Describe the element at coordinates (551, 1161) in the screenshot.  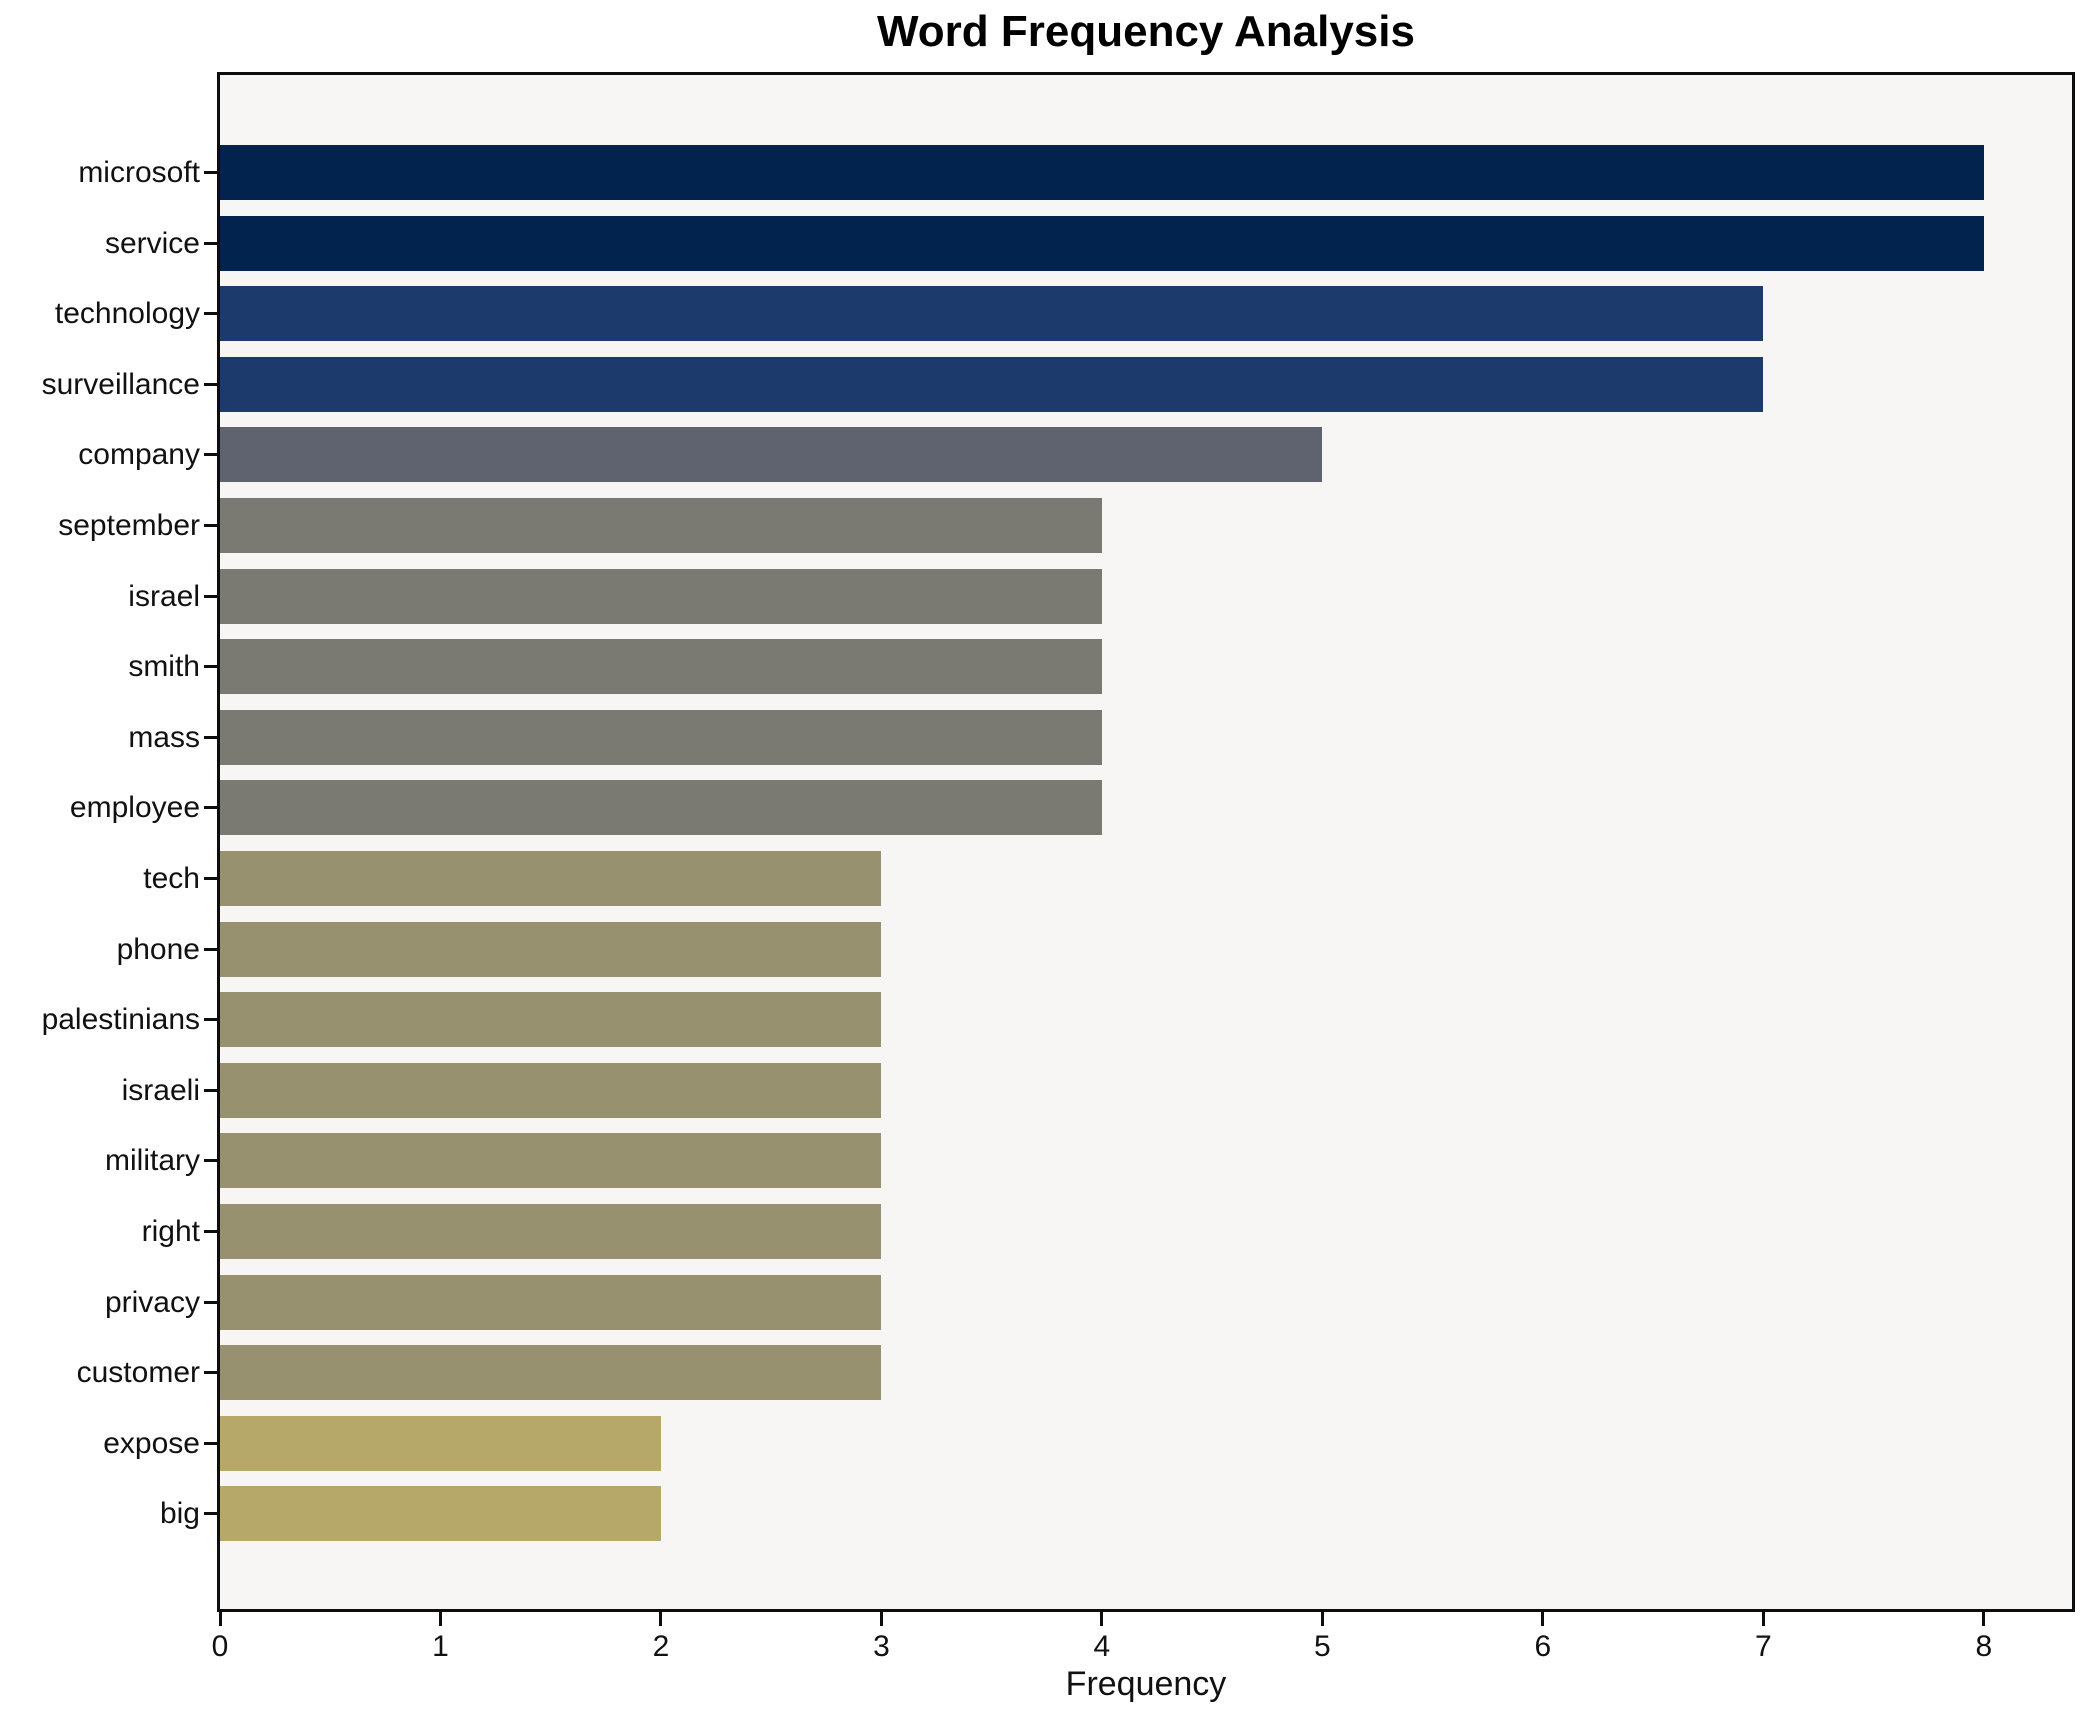
I see `bar-military` at that location.